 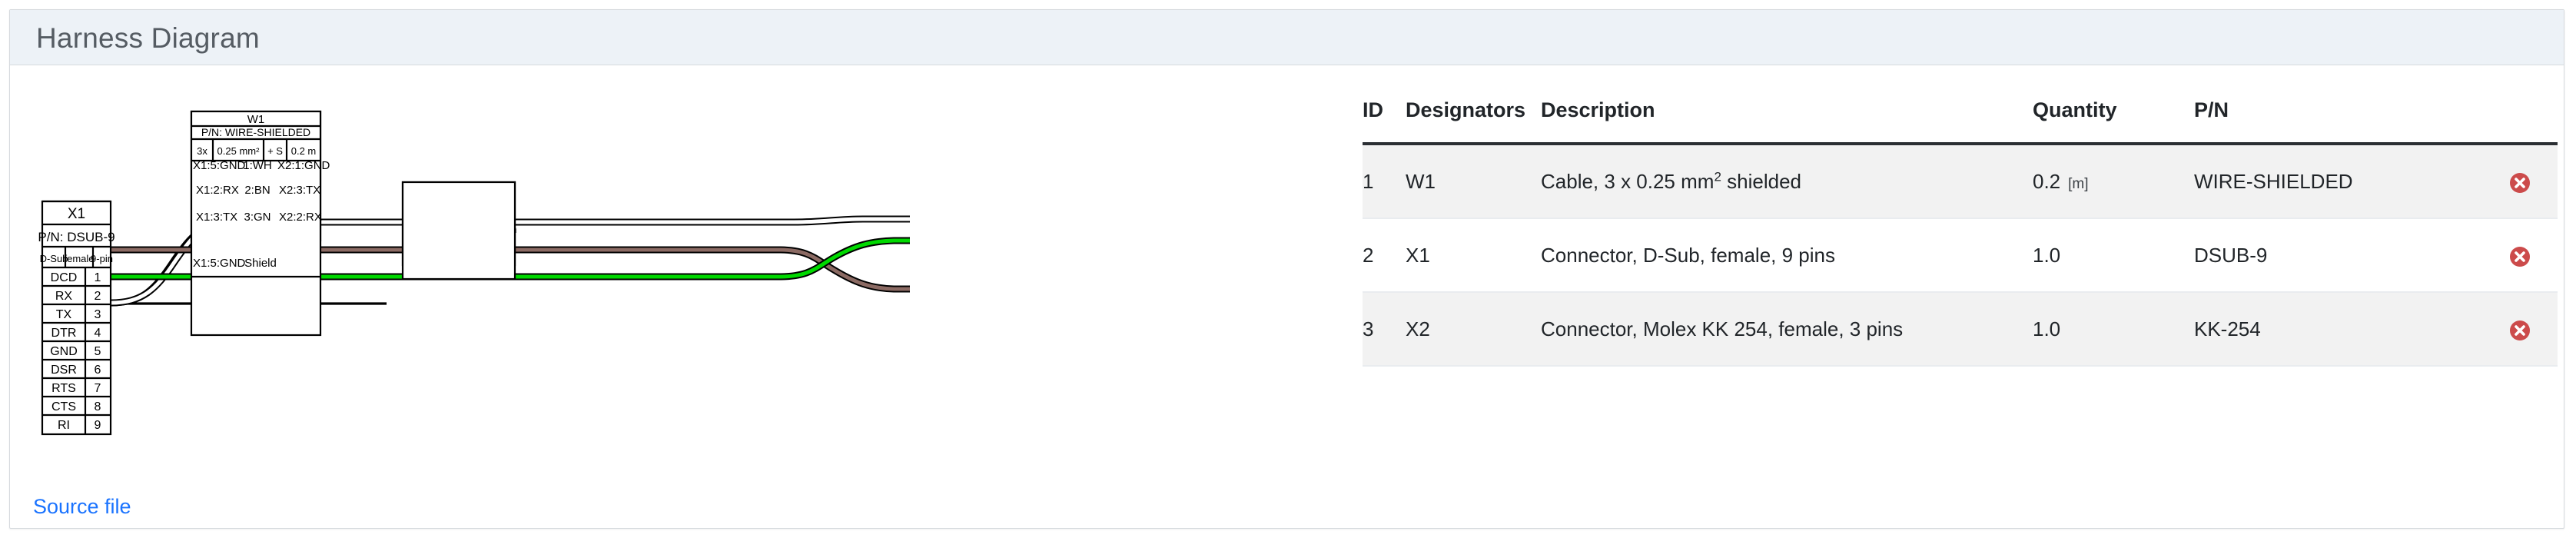 I want to click on x1-pn: P/N: DSUB-9, so click(x=76, y=237).